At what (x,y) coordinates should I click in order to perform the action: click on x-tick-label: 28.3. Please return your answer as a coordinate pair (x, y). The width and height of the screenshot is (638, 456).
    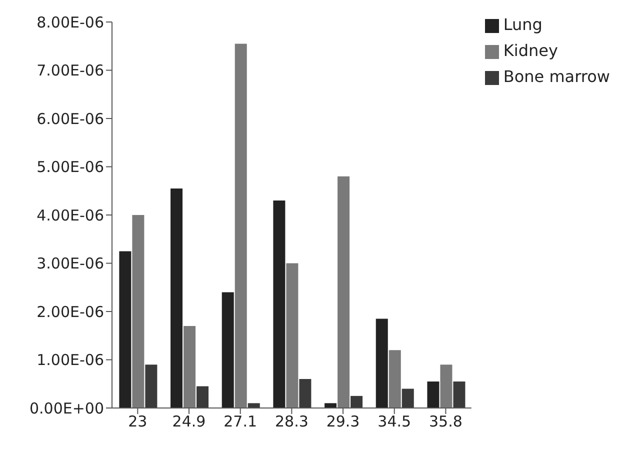
    Looking at the image, I should click on (291, 421).